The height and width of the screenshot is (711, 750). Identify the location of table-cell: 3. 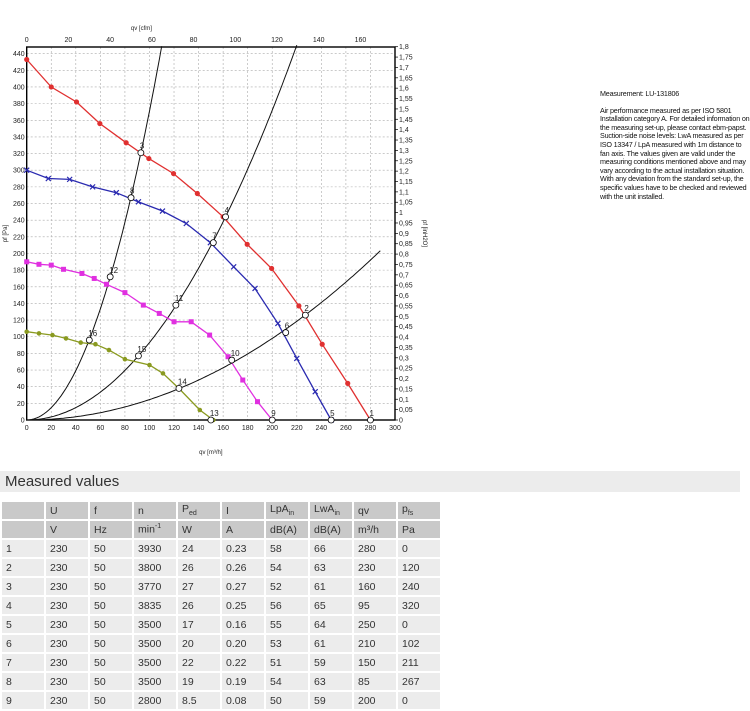
(23, 586).